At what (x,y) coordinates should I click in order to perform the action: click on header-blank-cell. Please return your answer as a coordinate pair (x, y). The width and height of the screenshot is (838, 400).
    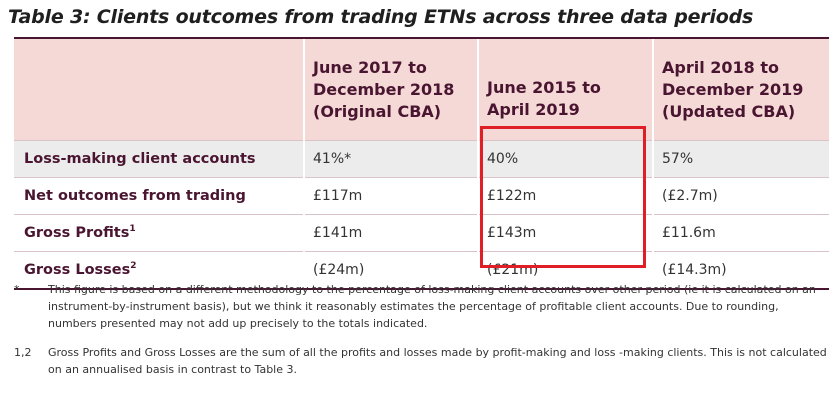
    Looking at the image, I should click on (159, 90).